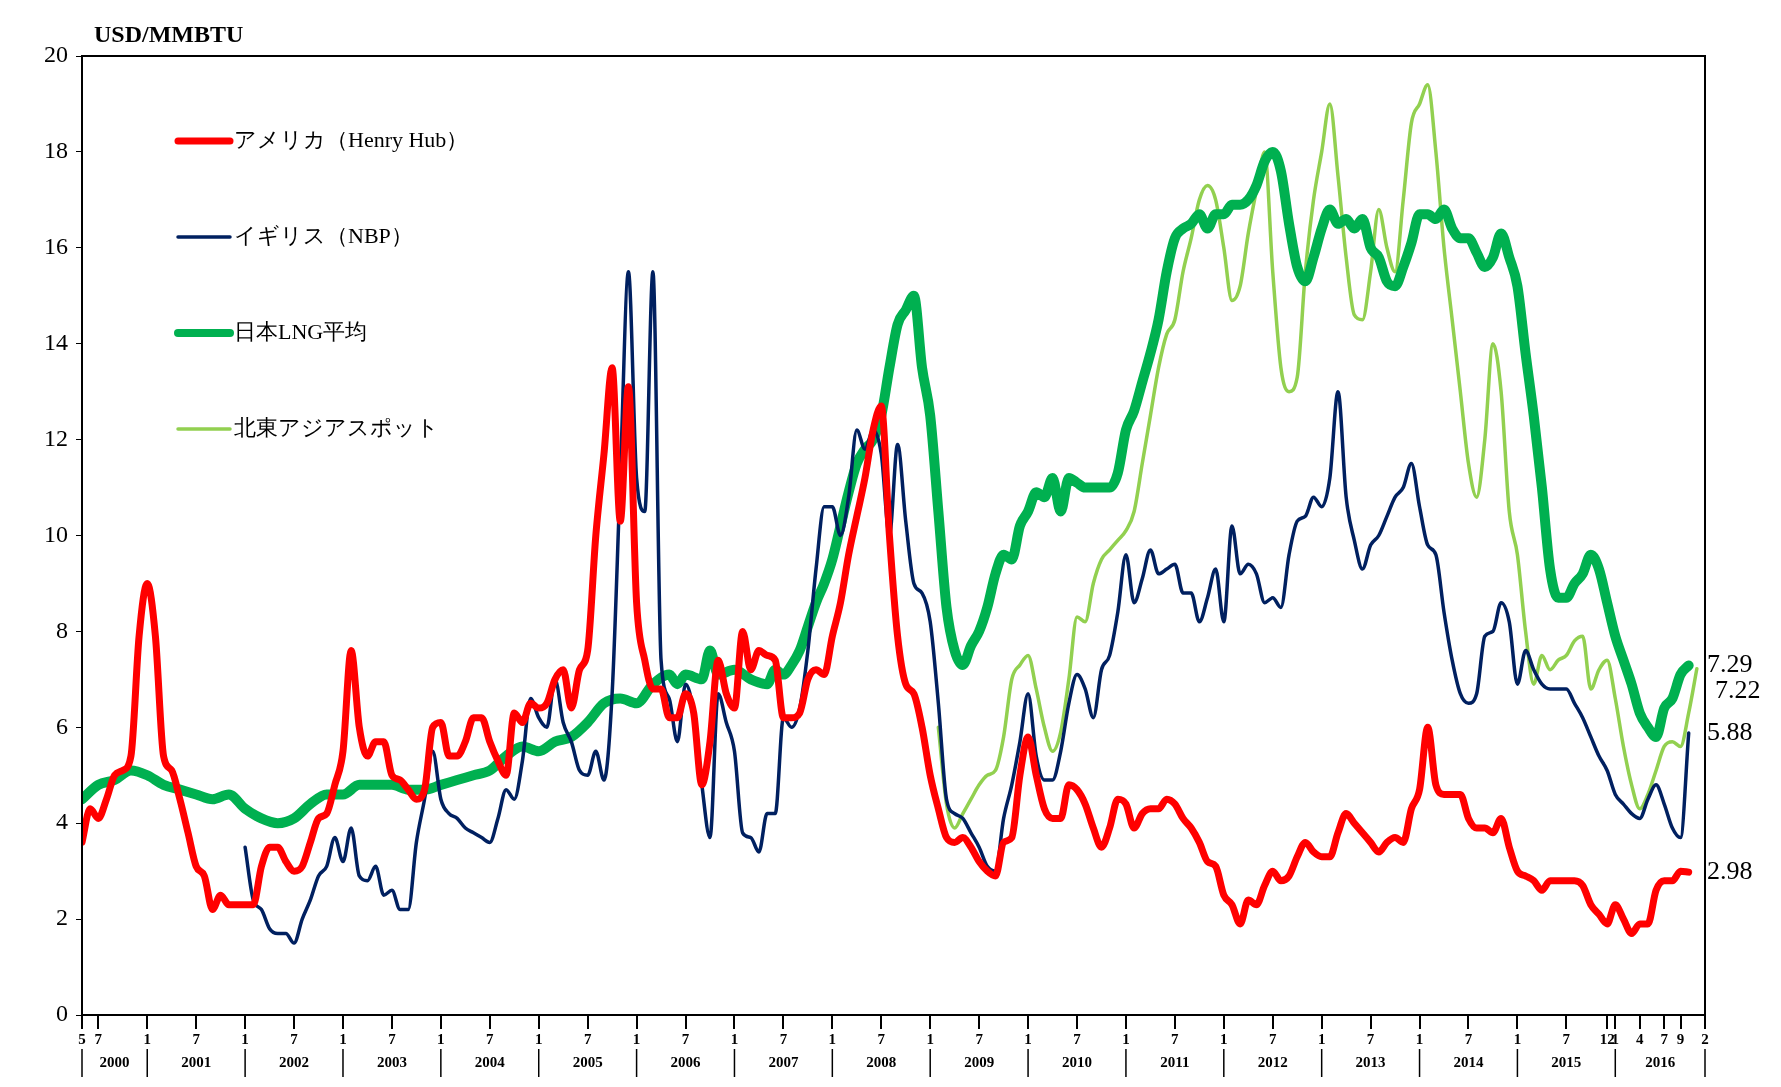 Image resolution: width=1781 pixels, height=1087 pixels. Describe the element at coordinates (686, 1061) in the screenshot. I see `text: 2006` at that location.